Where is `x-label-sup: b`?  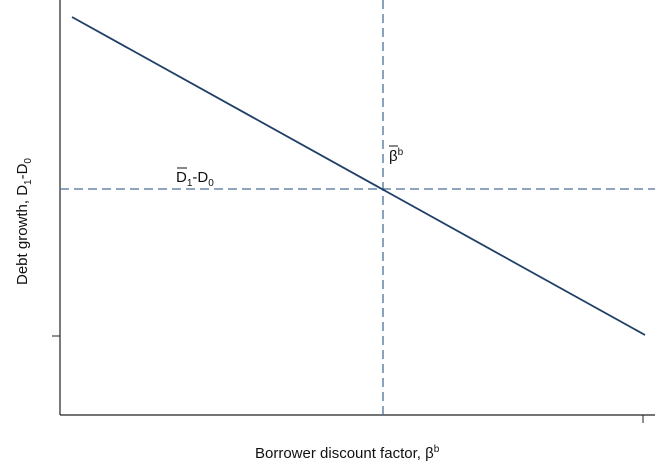
x-label-sup: b is located at coordinates (437, 449).